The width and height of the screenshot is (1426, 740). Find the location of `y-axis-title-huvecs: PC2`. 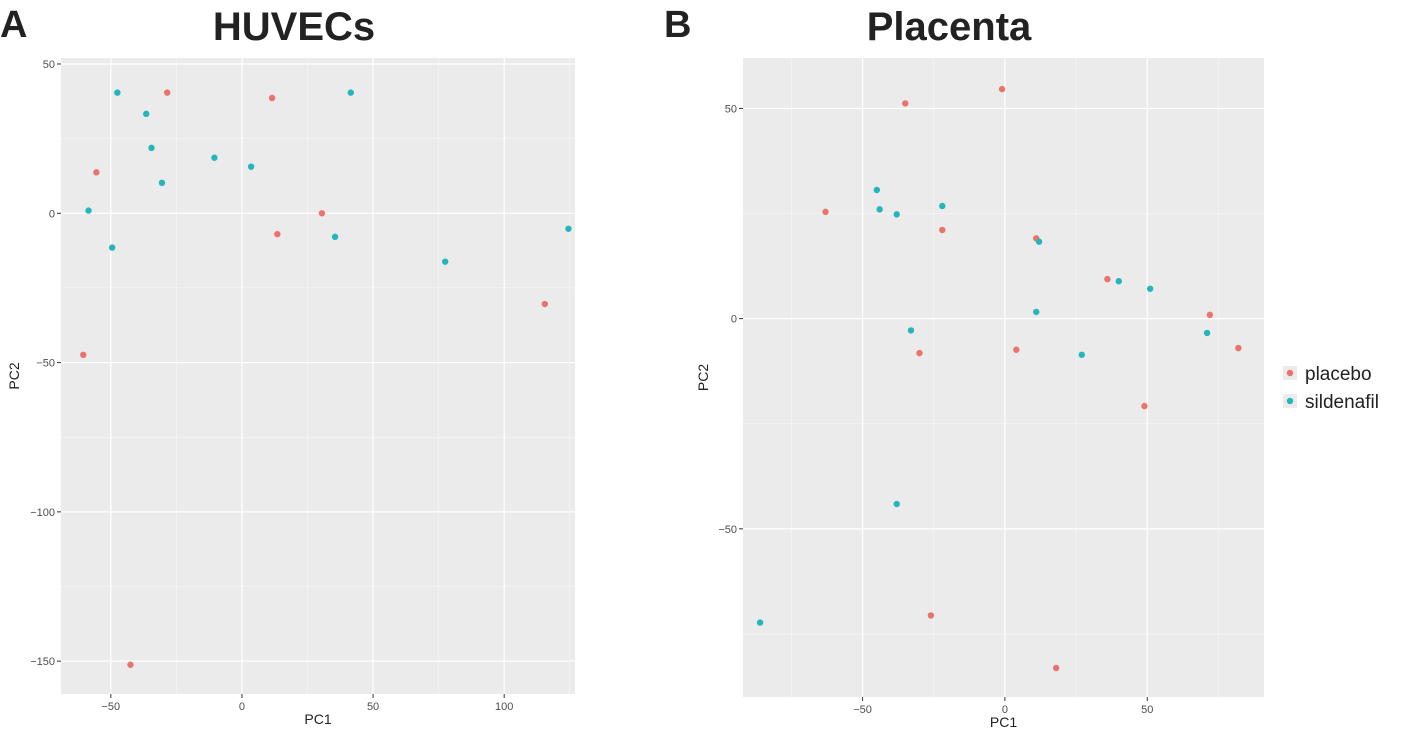

y-axis-title-huvecs: PC2 is located at coordinates (14, 375).